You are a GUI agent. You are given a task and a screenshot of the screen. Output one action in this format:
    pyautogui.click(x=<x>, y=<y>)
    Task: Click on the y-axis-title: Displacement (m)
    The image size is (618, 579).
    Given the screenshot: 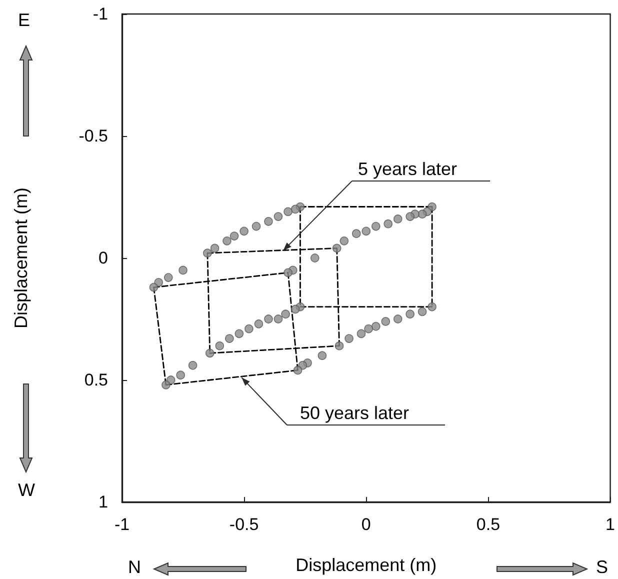 What is the action you would take?
    pyautogui.click(x=21, y=258)
    